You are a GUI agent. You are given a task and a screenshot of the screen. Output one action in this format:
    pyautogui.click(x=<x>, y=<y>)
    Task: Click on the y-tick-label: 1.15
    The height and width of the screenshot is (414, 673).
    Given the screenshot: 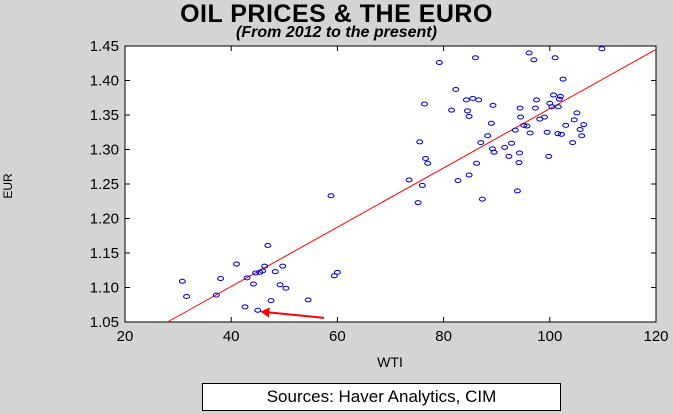 What is the action you would take?
    pyautogui.click(x=104, y=253)
    